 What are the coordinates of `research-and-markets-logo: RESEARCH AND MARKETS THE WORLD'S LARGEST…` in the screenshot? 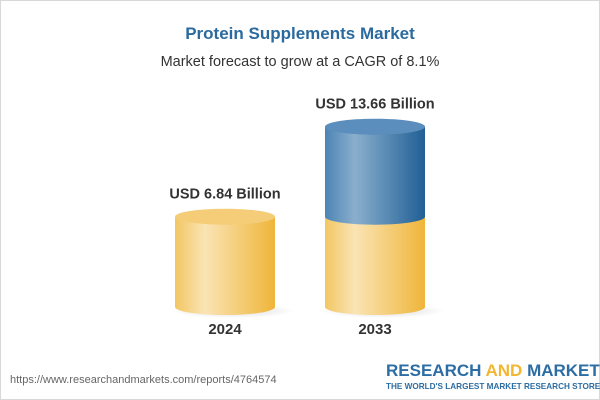 It's located at (493, 376).